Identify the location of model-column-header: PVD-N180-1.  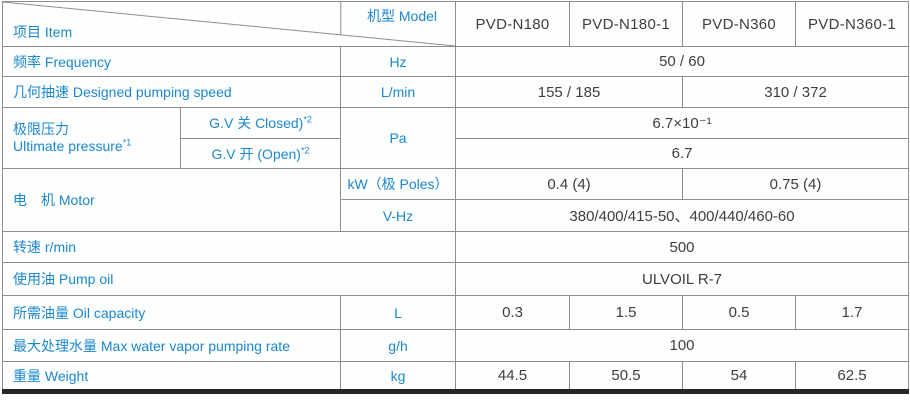
(626, 24).